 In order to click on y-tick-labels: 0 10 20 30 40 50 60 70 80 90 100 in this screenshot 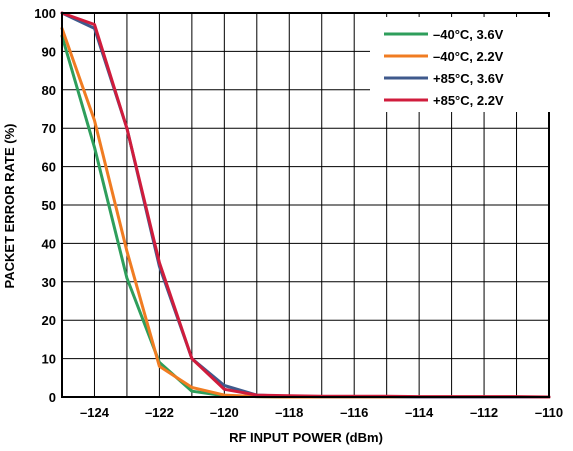, I will do `click(45, 205)`.